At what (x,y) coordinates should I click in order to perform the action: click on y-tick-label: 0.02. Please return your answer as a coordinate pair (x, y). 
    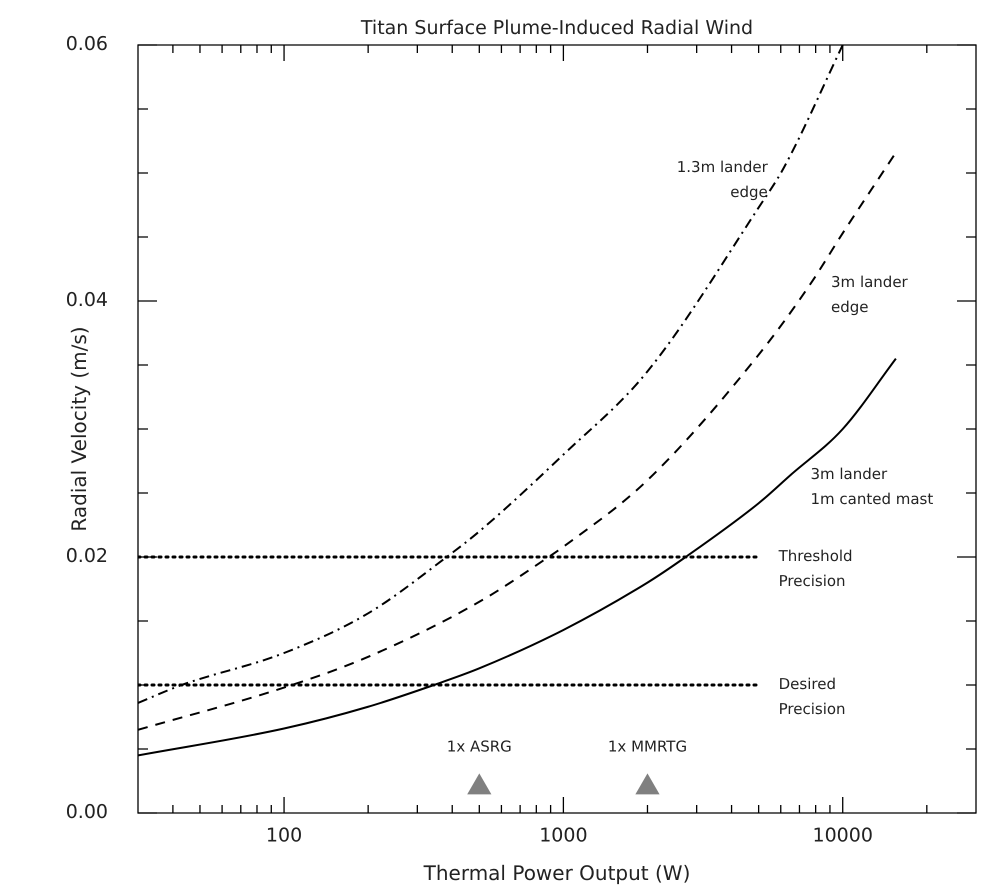
    Looking at the image, I should click on (87, 555).